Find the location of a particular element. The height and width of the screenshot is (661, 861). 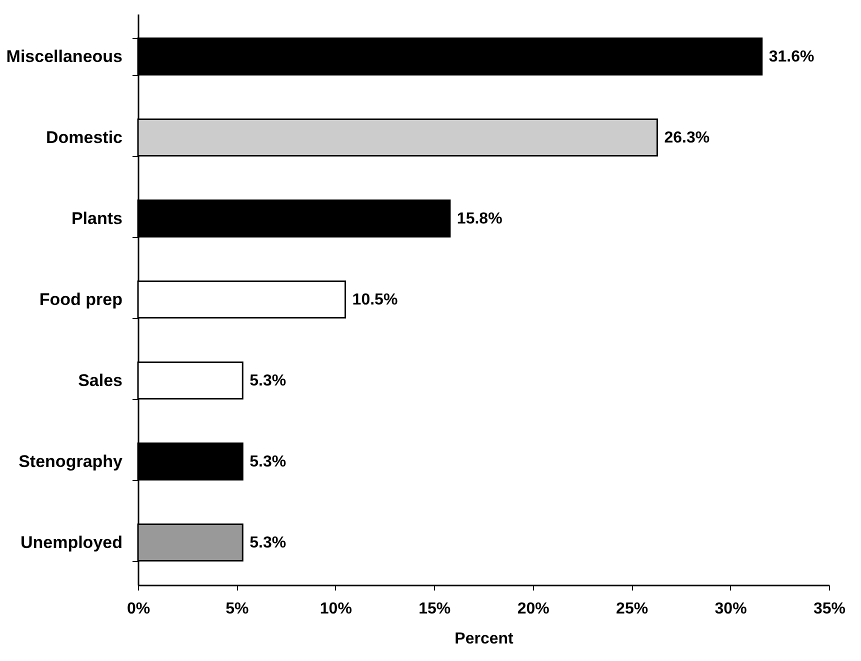

data-label: 26.3% is located at coordinates (687, 138).